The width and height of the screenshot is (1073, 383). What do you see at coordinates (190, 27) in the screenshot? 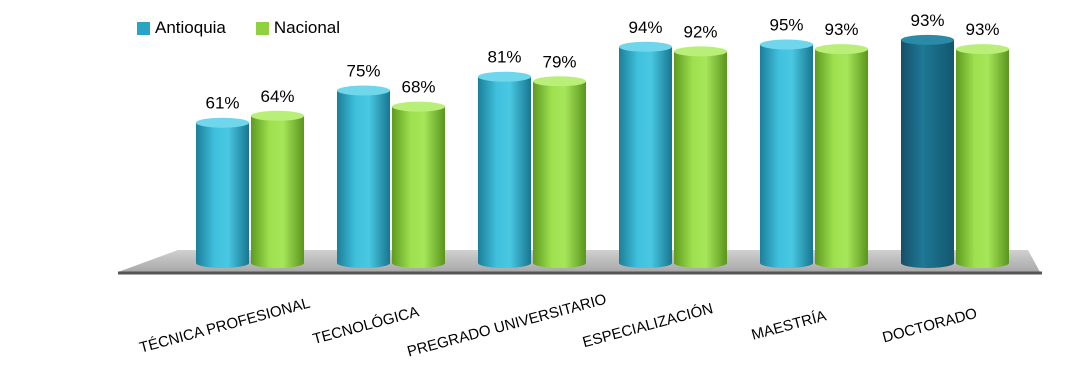
I see `legend-label-antioquia: Antioquia` at bounding box center [190, 27].